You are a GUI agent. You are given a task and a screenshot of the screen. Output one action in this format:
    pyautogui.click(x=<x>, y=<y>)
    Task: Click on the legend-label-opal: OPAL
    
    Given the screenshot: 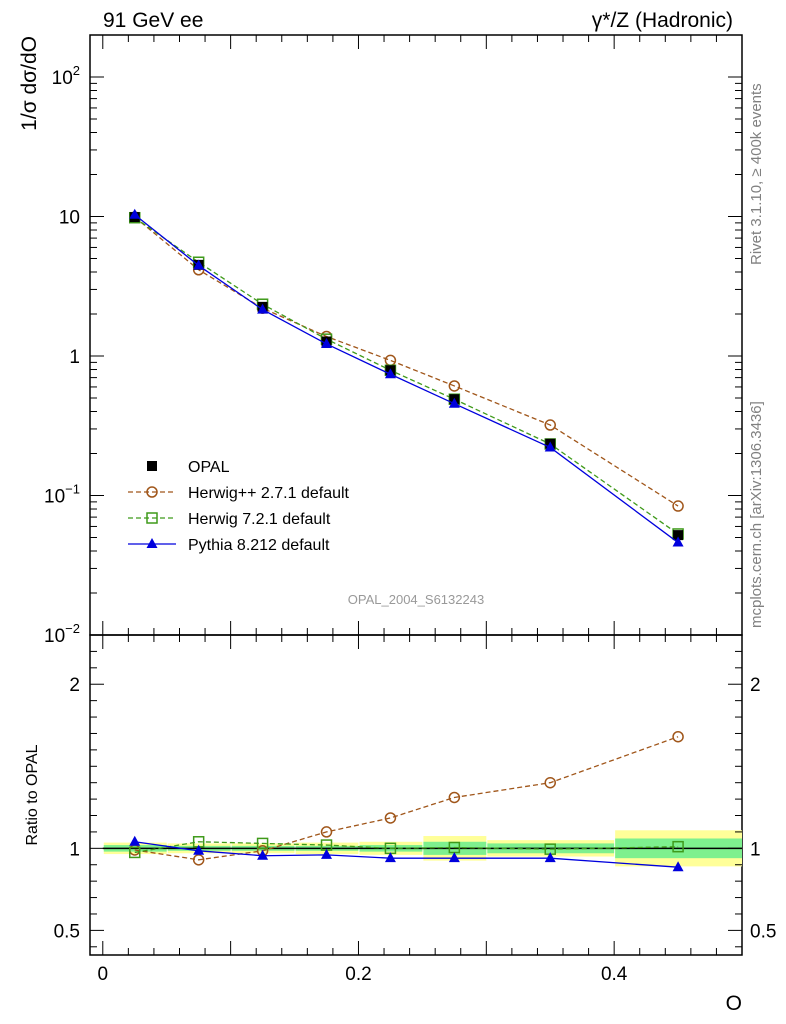 What is the action you would take?
    pyautogui.click(x=209, y=467)
    